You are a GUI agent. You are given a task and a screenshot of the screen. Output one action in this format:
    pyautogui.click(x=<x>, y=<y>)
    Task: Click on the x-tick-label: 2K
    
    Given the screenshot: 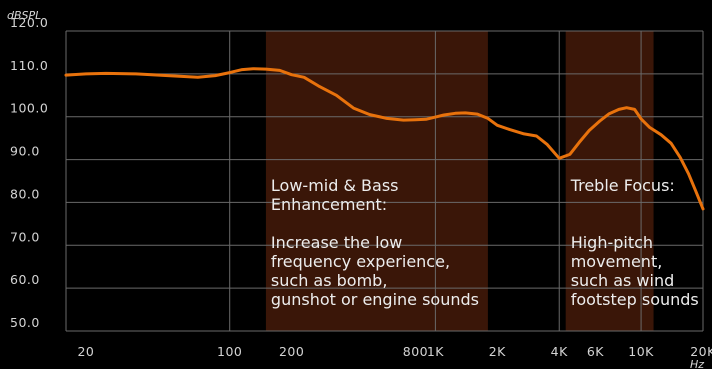 What is the action you would take?
    pyautogui.click(x=497, y=351)
    